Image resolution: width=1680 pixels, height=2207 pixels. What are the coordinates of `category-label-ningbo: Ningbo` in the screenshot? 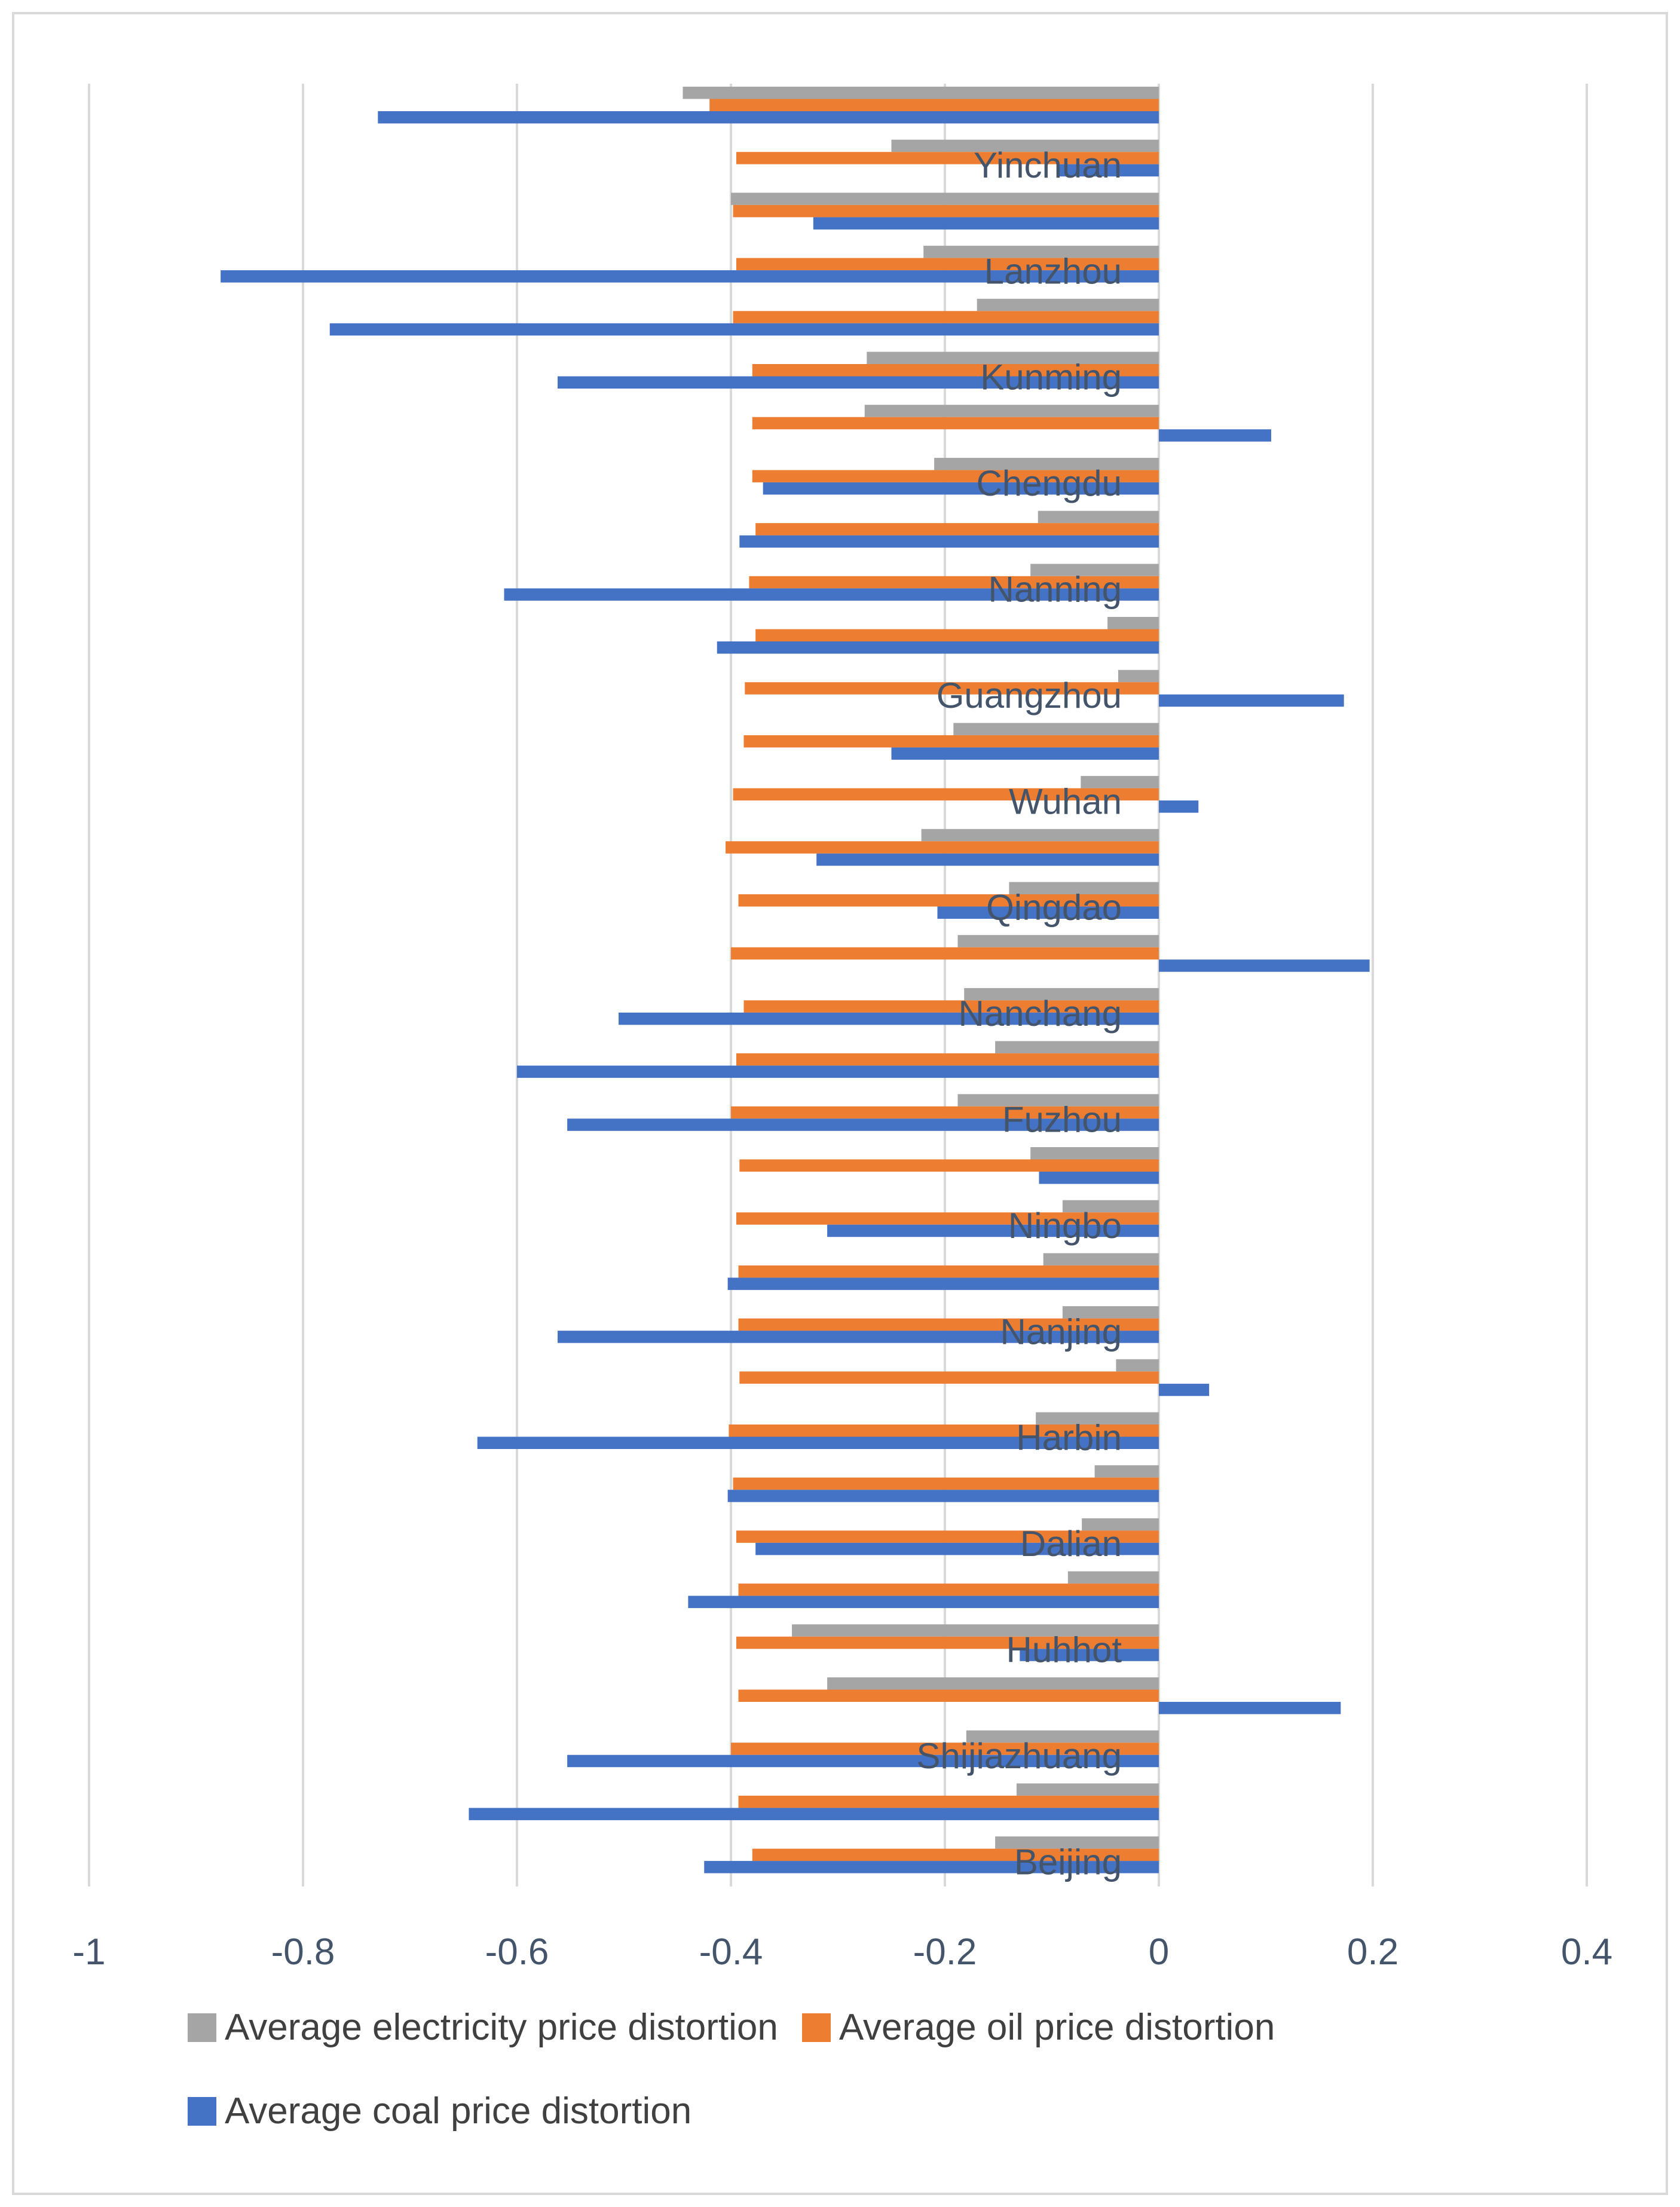 It's located at (1065, 1226).